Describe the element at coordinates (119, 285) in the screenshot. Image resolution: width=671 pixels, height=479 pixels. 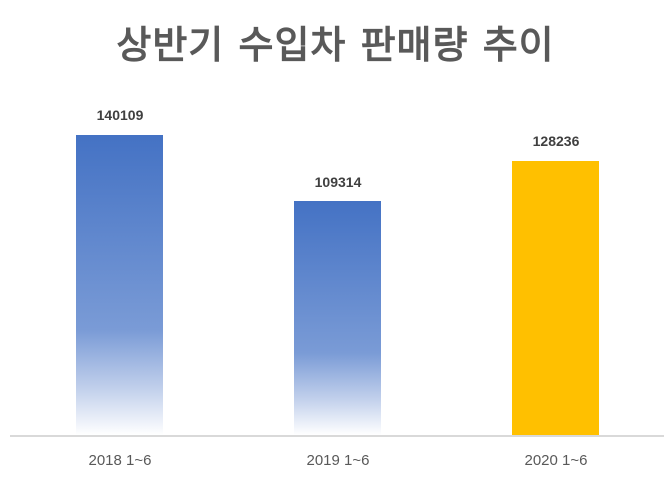
I see `bar-2018` at that location.